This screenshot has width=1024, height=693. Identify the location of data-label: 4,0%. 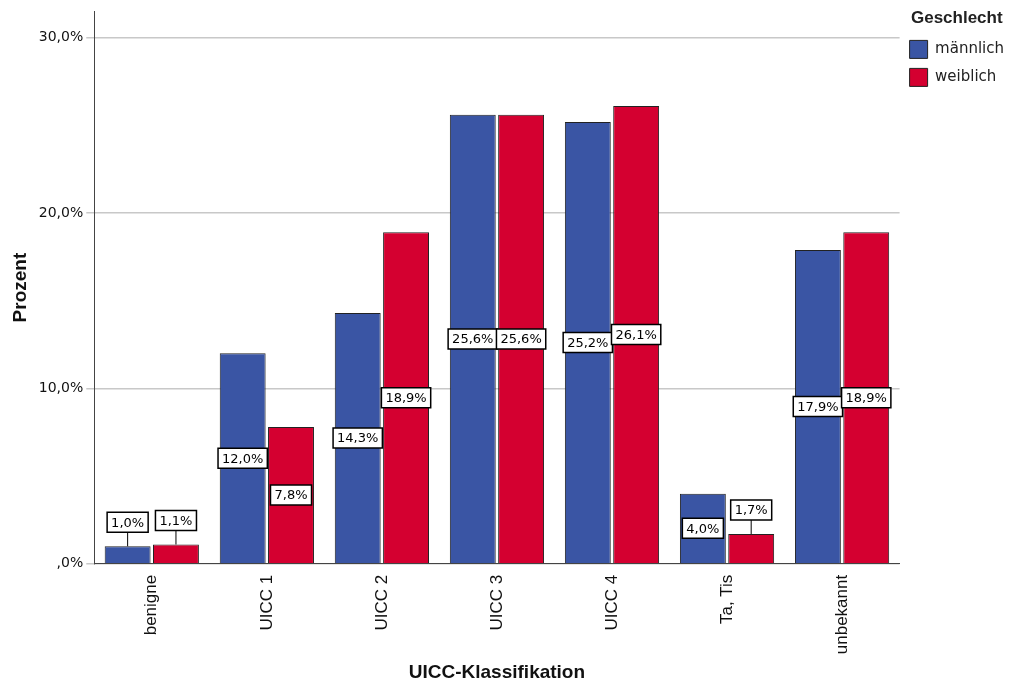
(703, 528).